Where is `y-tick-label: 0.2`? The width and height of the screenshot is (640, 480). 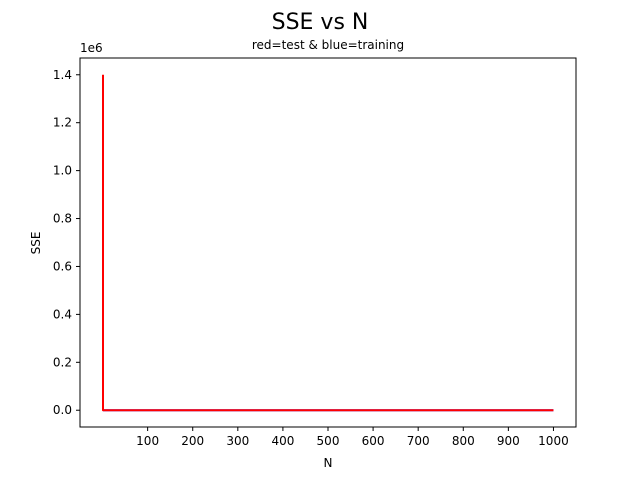 y-tick-label: 0.2 is located at coordinates (62, 362).